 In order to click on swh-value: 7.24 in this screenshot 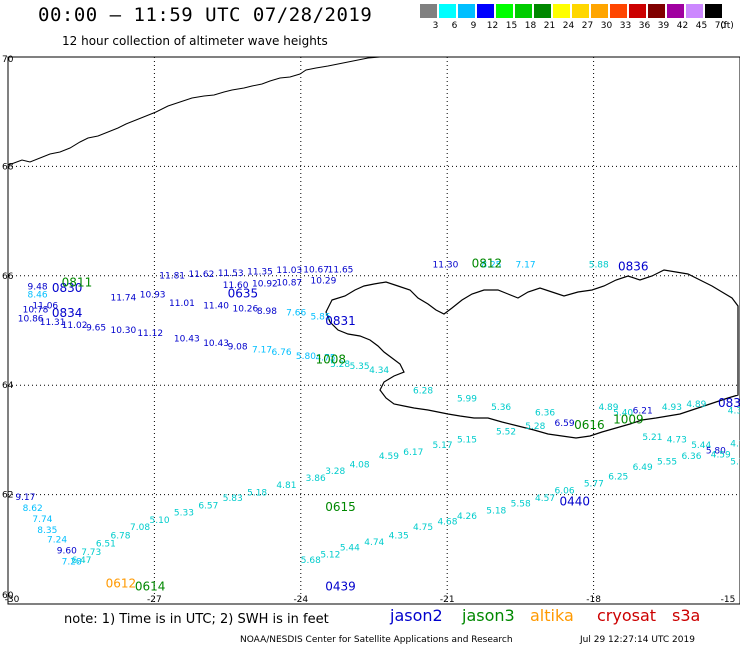, I will do `click(57, 541)`.